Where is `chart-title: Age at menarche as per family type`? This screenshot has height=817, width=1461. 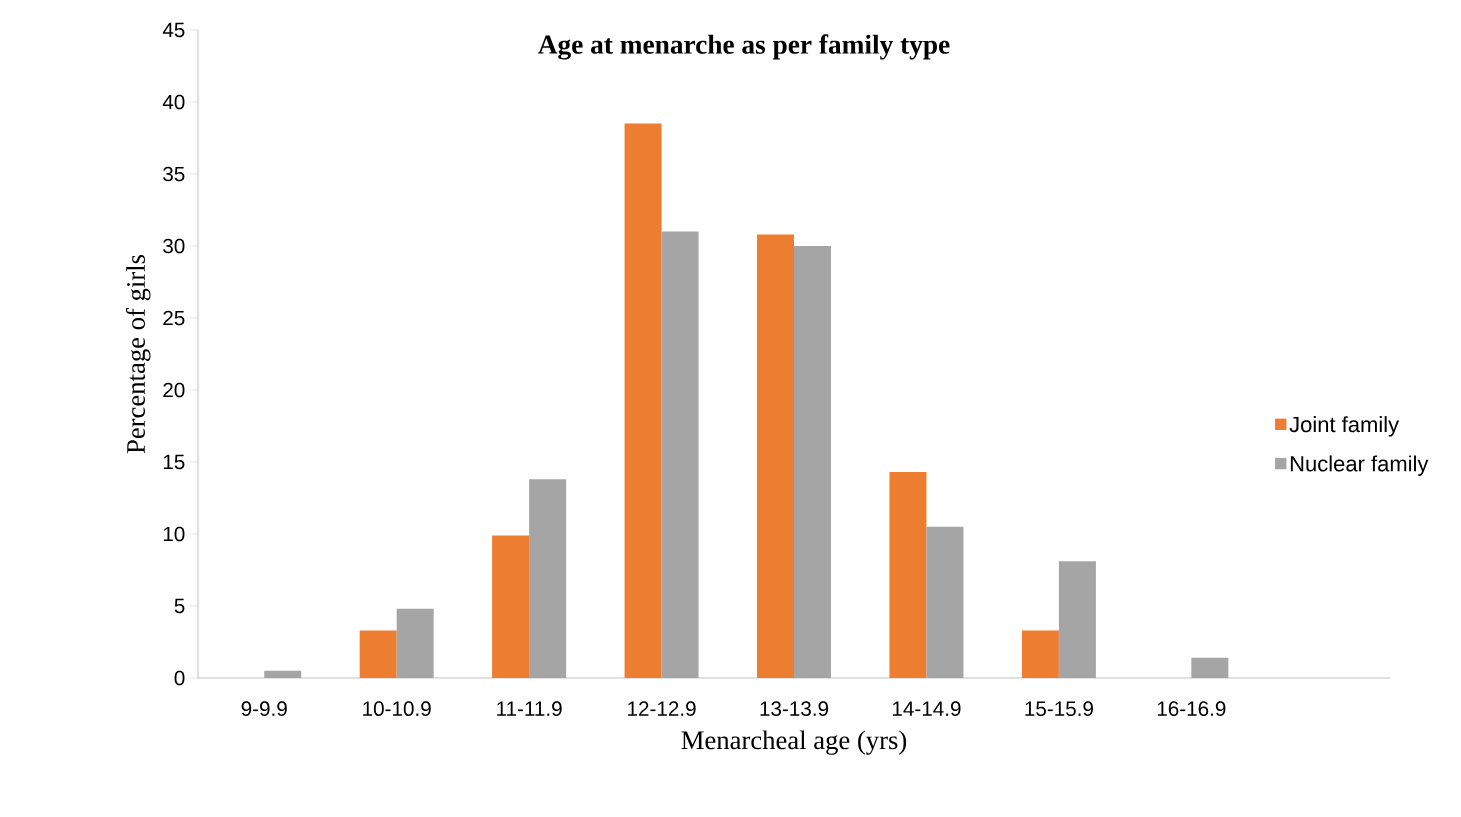
chart-title: Age at menarche as per family type is located at coordinates (744, 47).